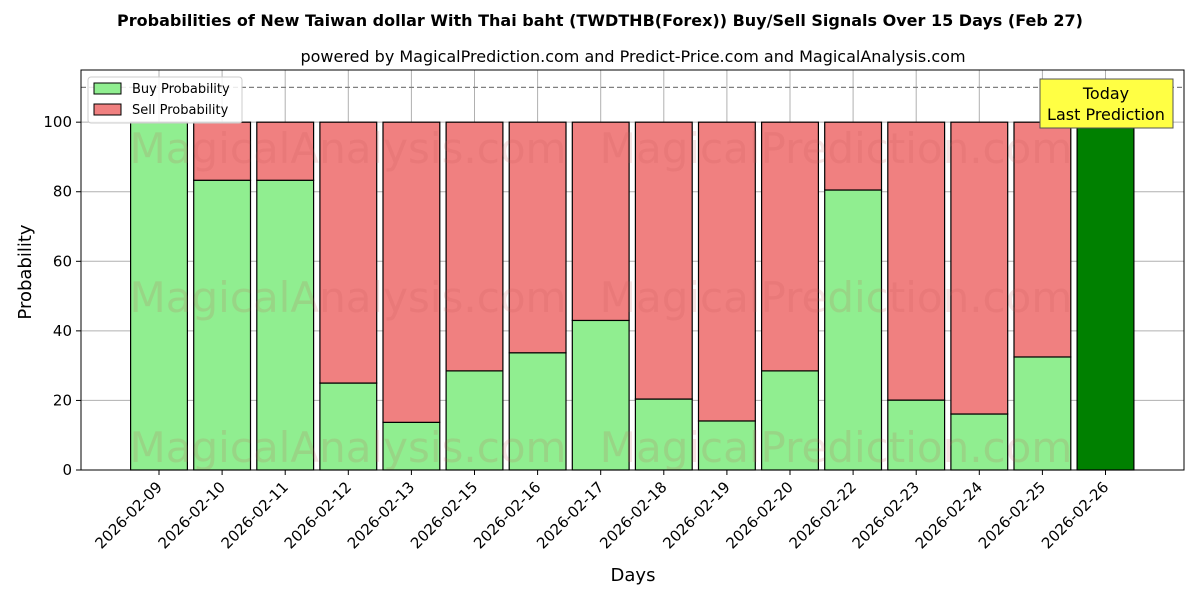 Image resolution: width=1200 pixels, height=600 pixels. What do you see at coordinates (949, 515) in the screenshot?
I see `x-tick-label: 2026-02-24` at bounding box center [949, 515].